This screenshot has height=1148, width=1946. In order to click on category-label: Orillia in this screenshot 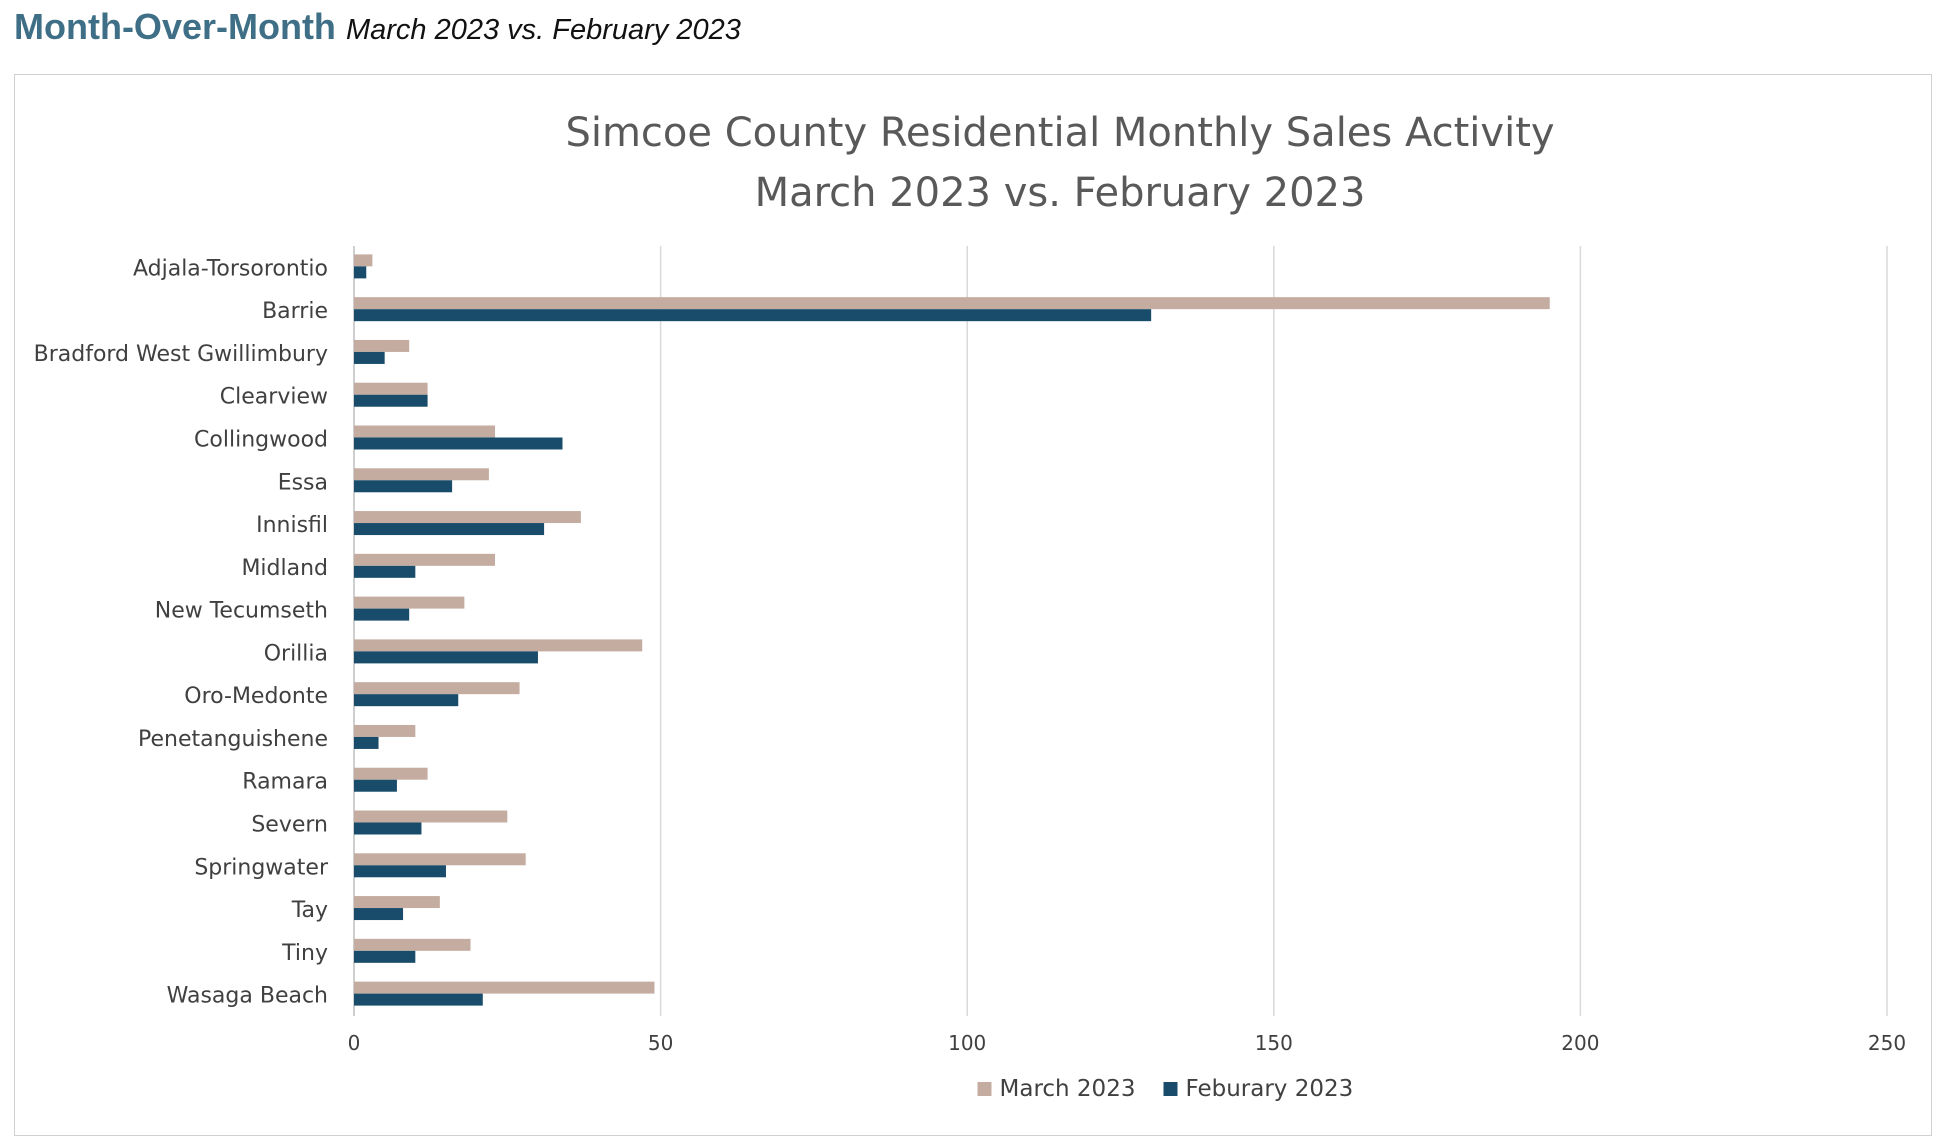, I will do `click(296, 653)`.